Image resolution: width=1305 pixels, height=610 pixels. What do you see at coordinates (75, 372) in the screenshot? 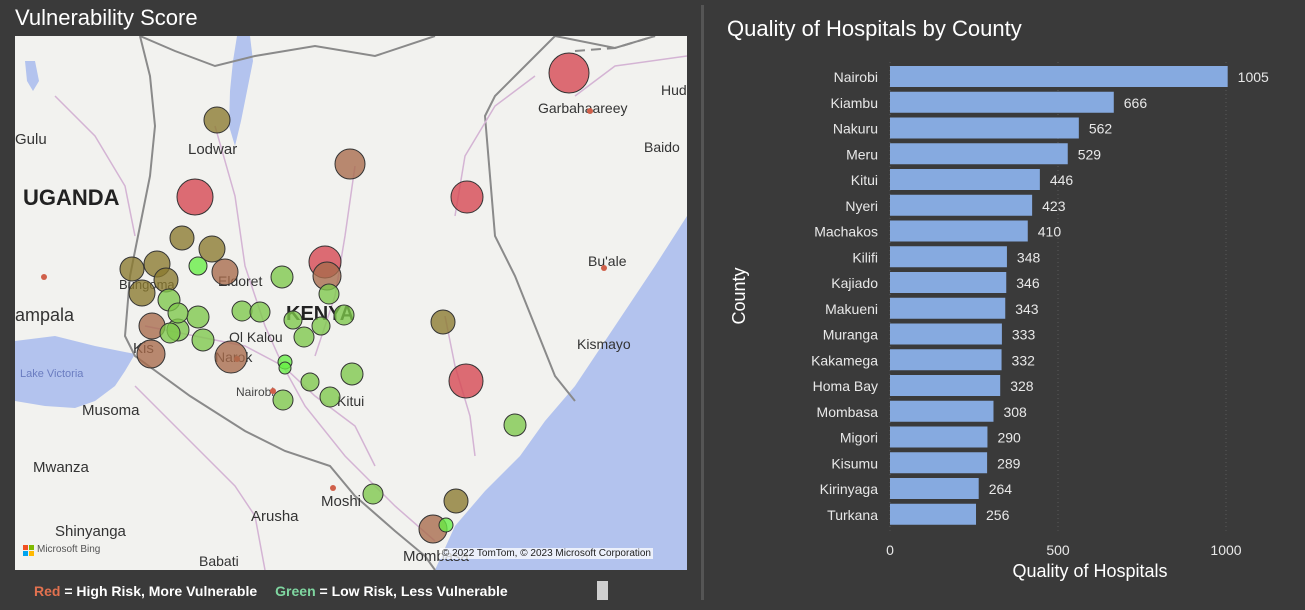
I see `lake-victoria` at bounding box center [75, 372].